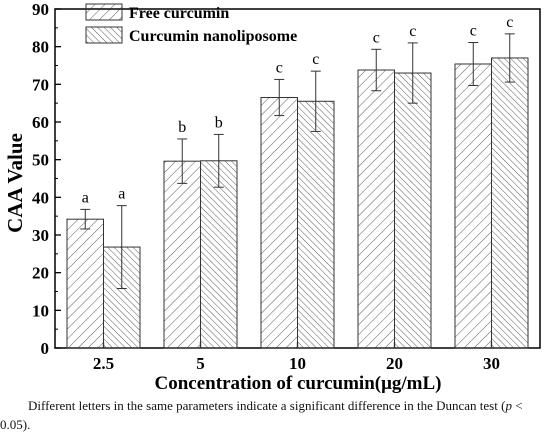 The image size is (550, 439). What do you see at coordinates (213, 36) in the screenshot?
I see `legend-label: Curcumin nanoliposome` at bounding box center [213, 36].